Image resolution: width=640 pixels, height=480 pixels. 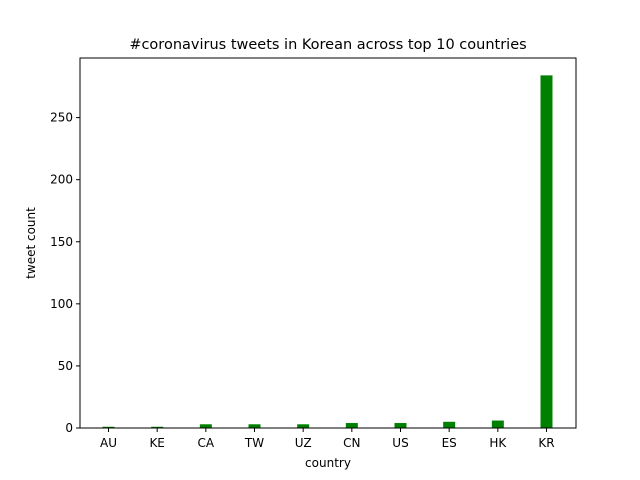 I want to click on bar-uz, so click(x=303, y=426).